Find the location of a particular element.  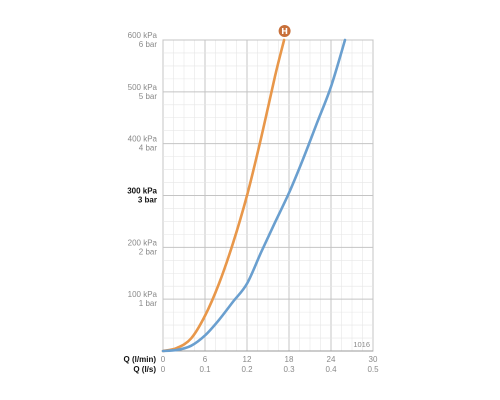

y-tick-label-kpa: 600 kPa is located at coordinates (143, 35).